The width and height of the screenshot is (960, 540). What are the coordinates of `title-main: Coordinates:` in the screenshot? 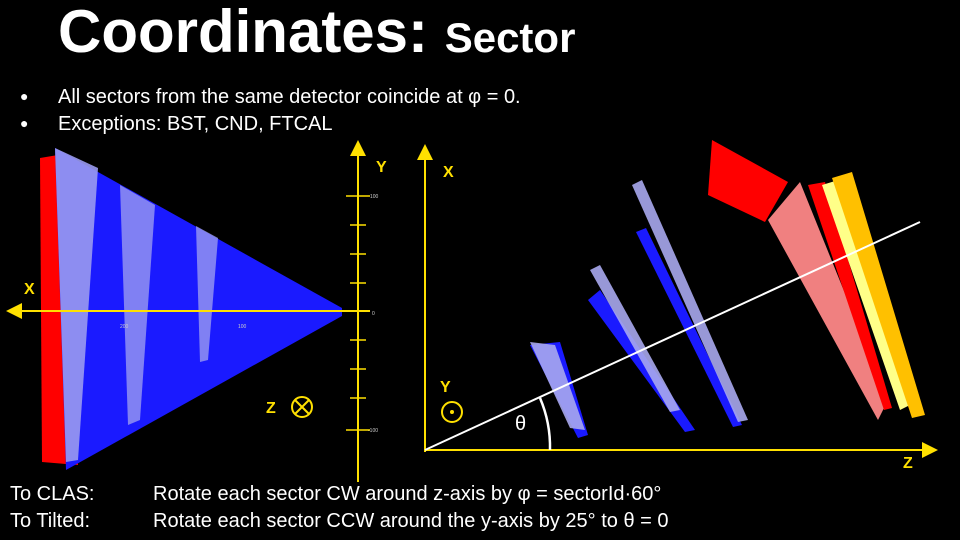 It's located at (243, 32).